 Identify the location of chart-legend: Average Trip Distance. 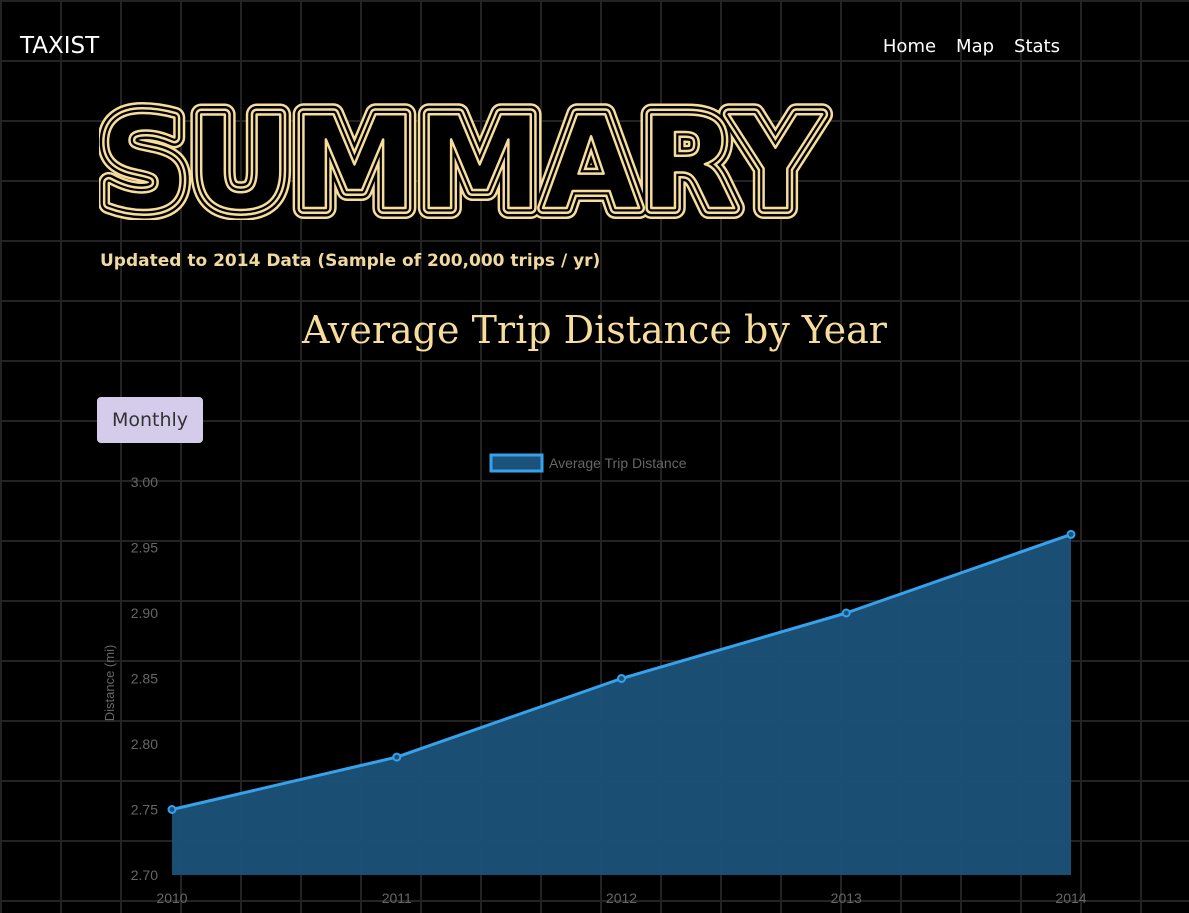
(588, 463).